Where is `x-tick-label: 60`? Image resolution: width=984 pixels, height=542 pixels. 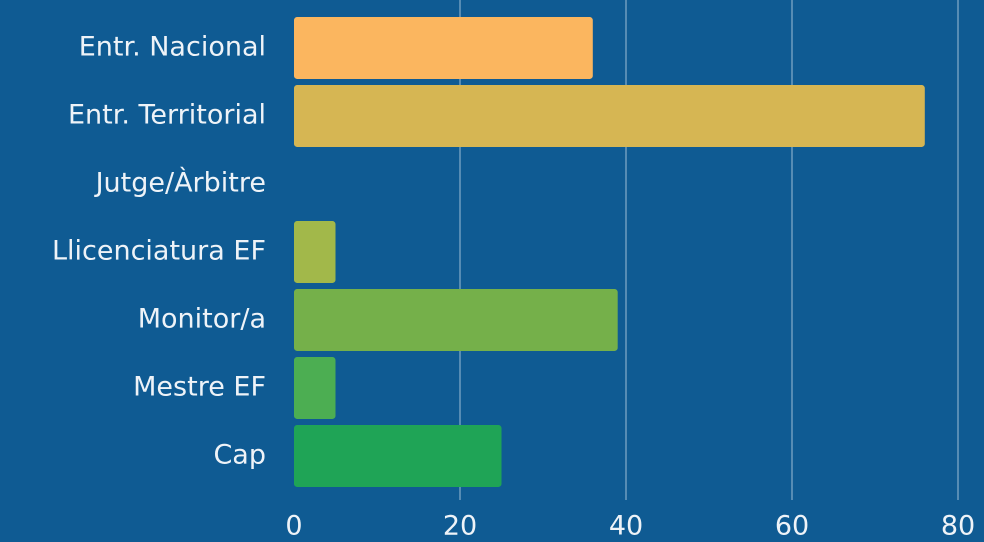 x-tick-label: 60 is located at coordinates (792, 526).